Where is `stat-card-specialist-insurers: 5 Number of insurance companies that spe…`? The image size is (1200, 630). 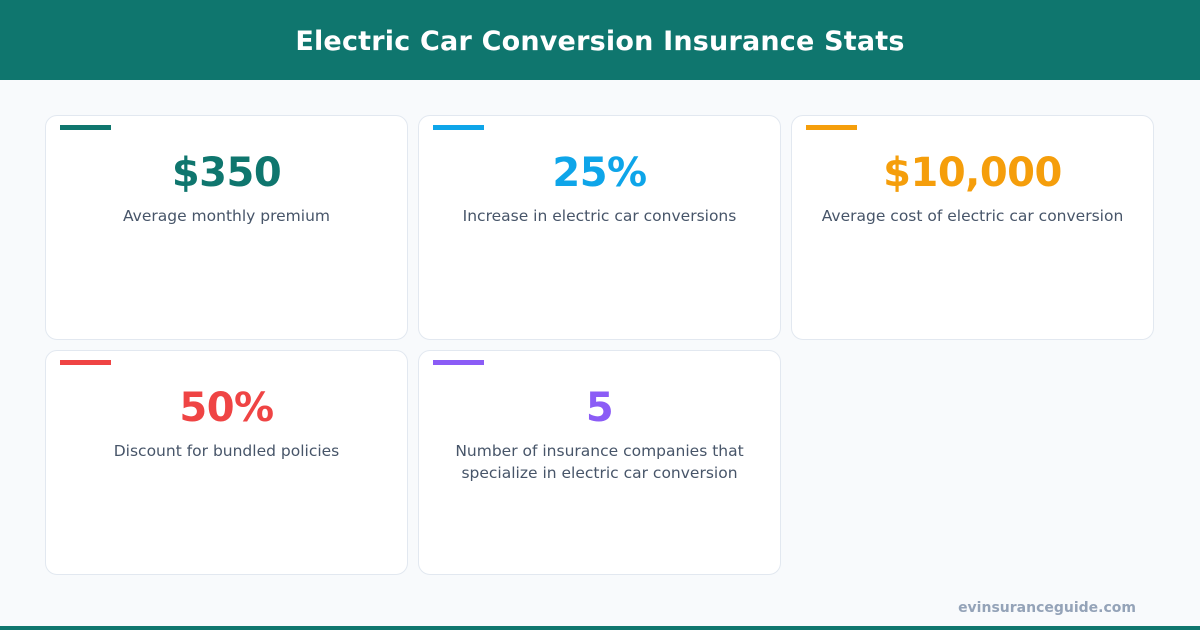
stat-card-specialist-insurers: 5 Number of insurance companies that spe… is located at coordinates (599, 462).